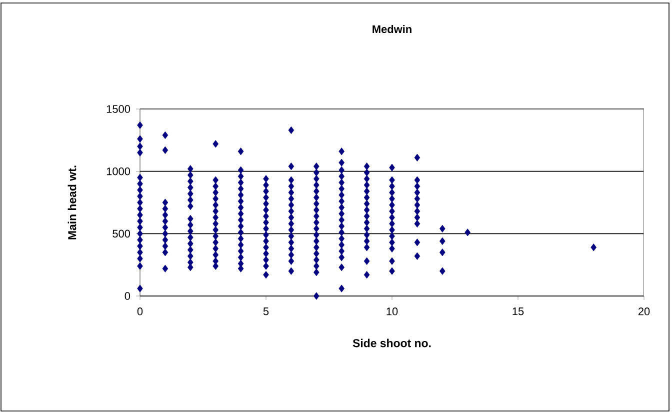 The height and width of the screenshot is (412, 672). Describe the element at coordinates (392, 312) in the screenshot. I see `x-tick-label: 10` at that location.